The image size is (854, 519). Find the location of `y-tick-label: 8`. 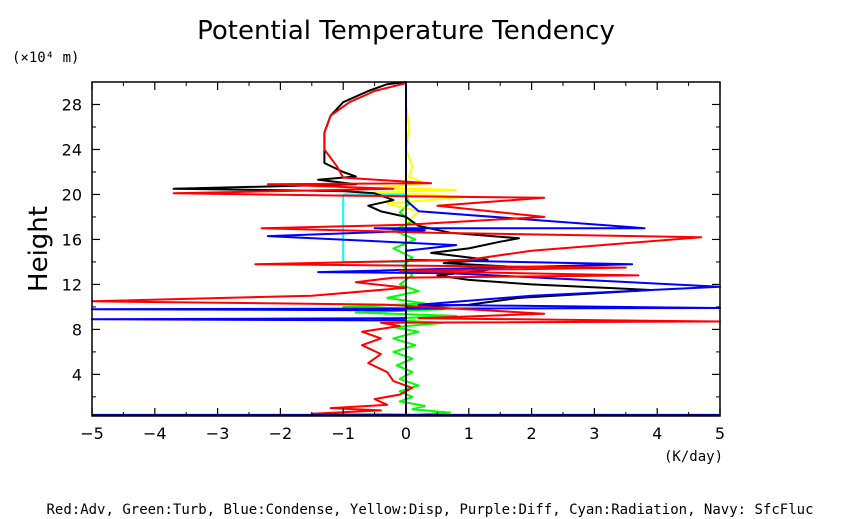

y-tick-label: 8 is located at coordinates (77, 329).